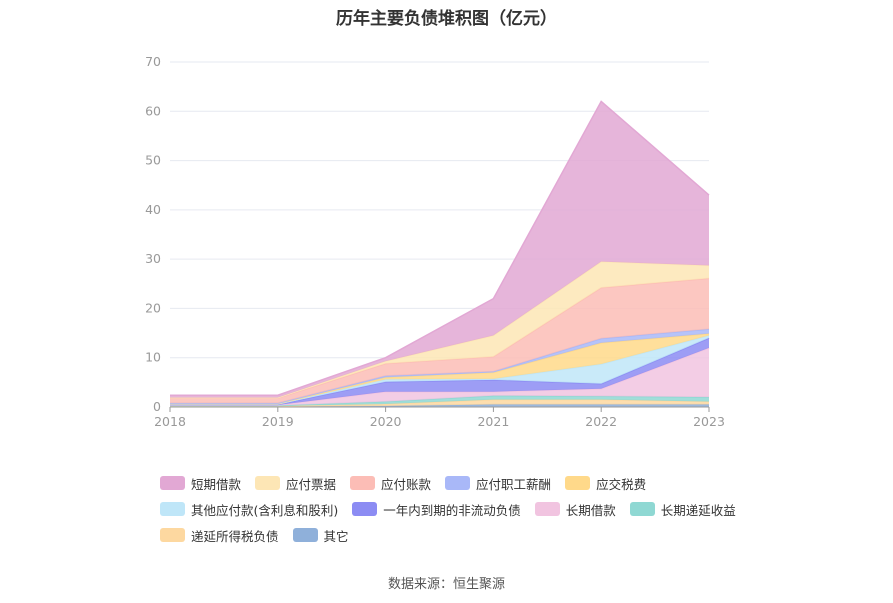  I want to click on legend-item: 应付职工薪酬, so click(498, 483).